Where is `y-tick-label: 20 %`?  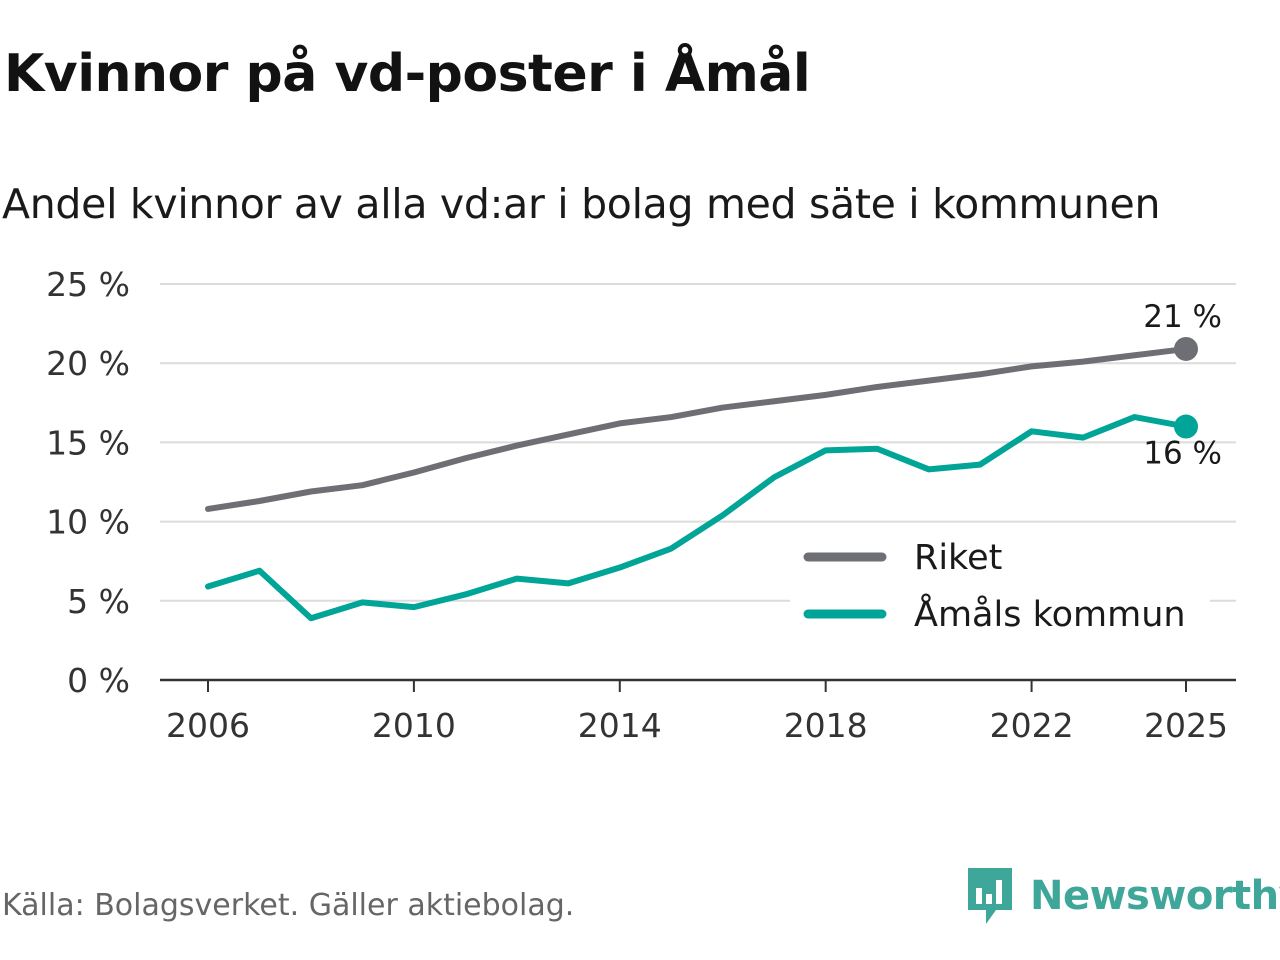 y-tick-label: 20 % is located at coordinates (88, 363).